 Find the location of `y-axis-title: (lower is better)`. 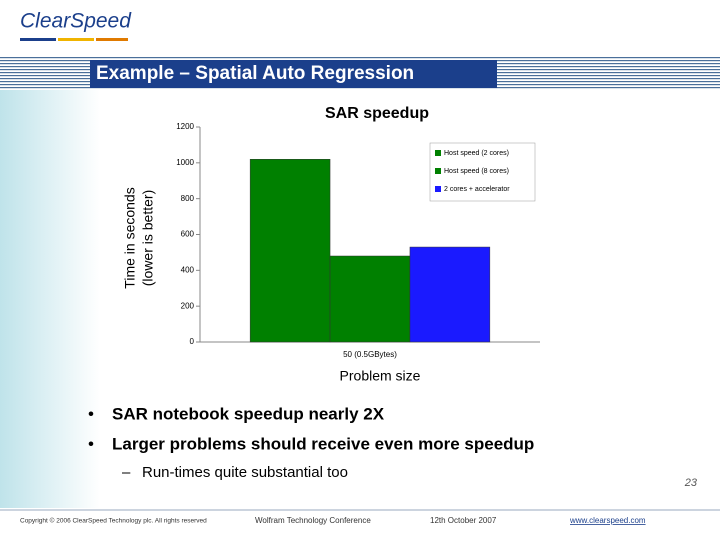

y-axis-title: (lower is better) is located at coordinates (148, 238).